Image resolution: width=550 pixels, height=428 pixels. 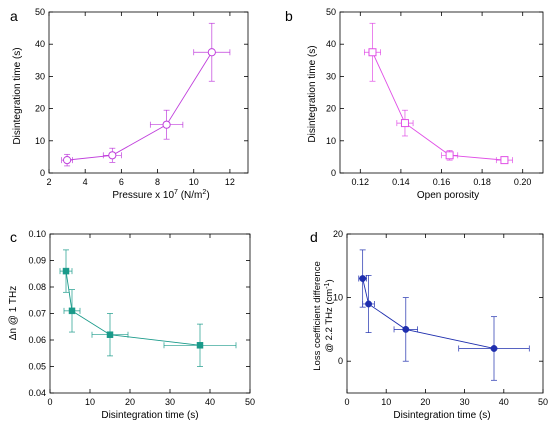 What do you see at coordinates (317, 316) in the screenshot?
I see `panel-d-ylabel-line1: Loss coefficient difference` at bounding box center [317, 316].